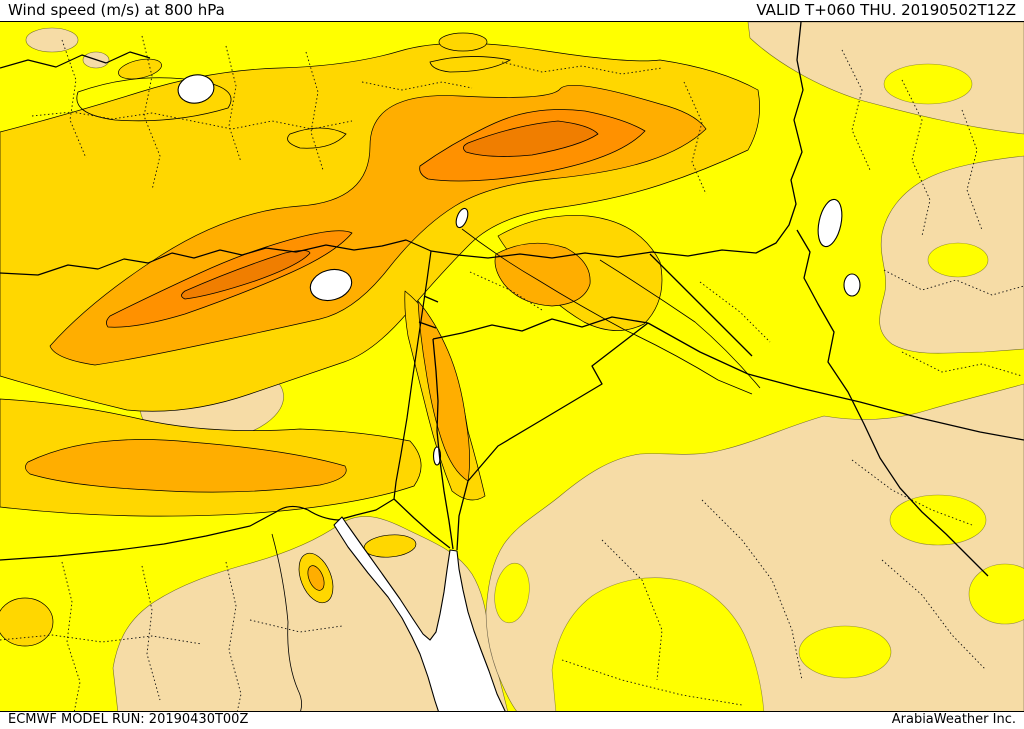 The width and height of the screenshot is (1024, 729). I want to click on extra-contour-lines, so click(294, 102).